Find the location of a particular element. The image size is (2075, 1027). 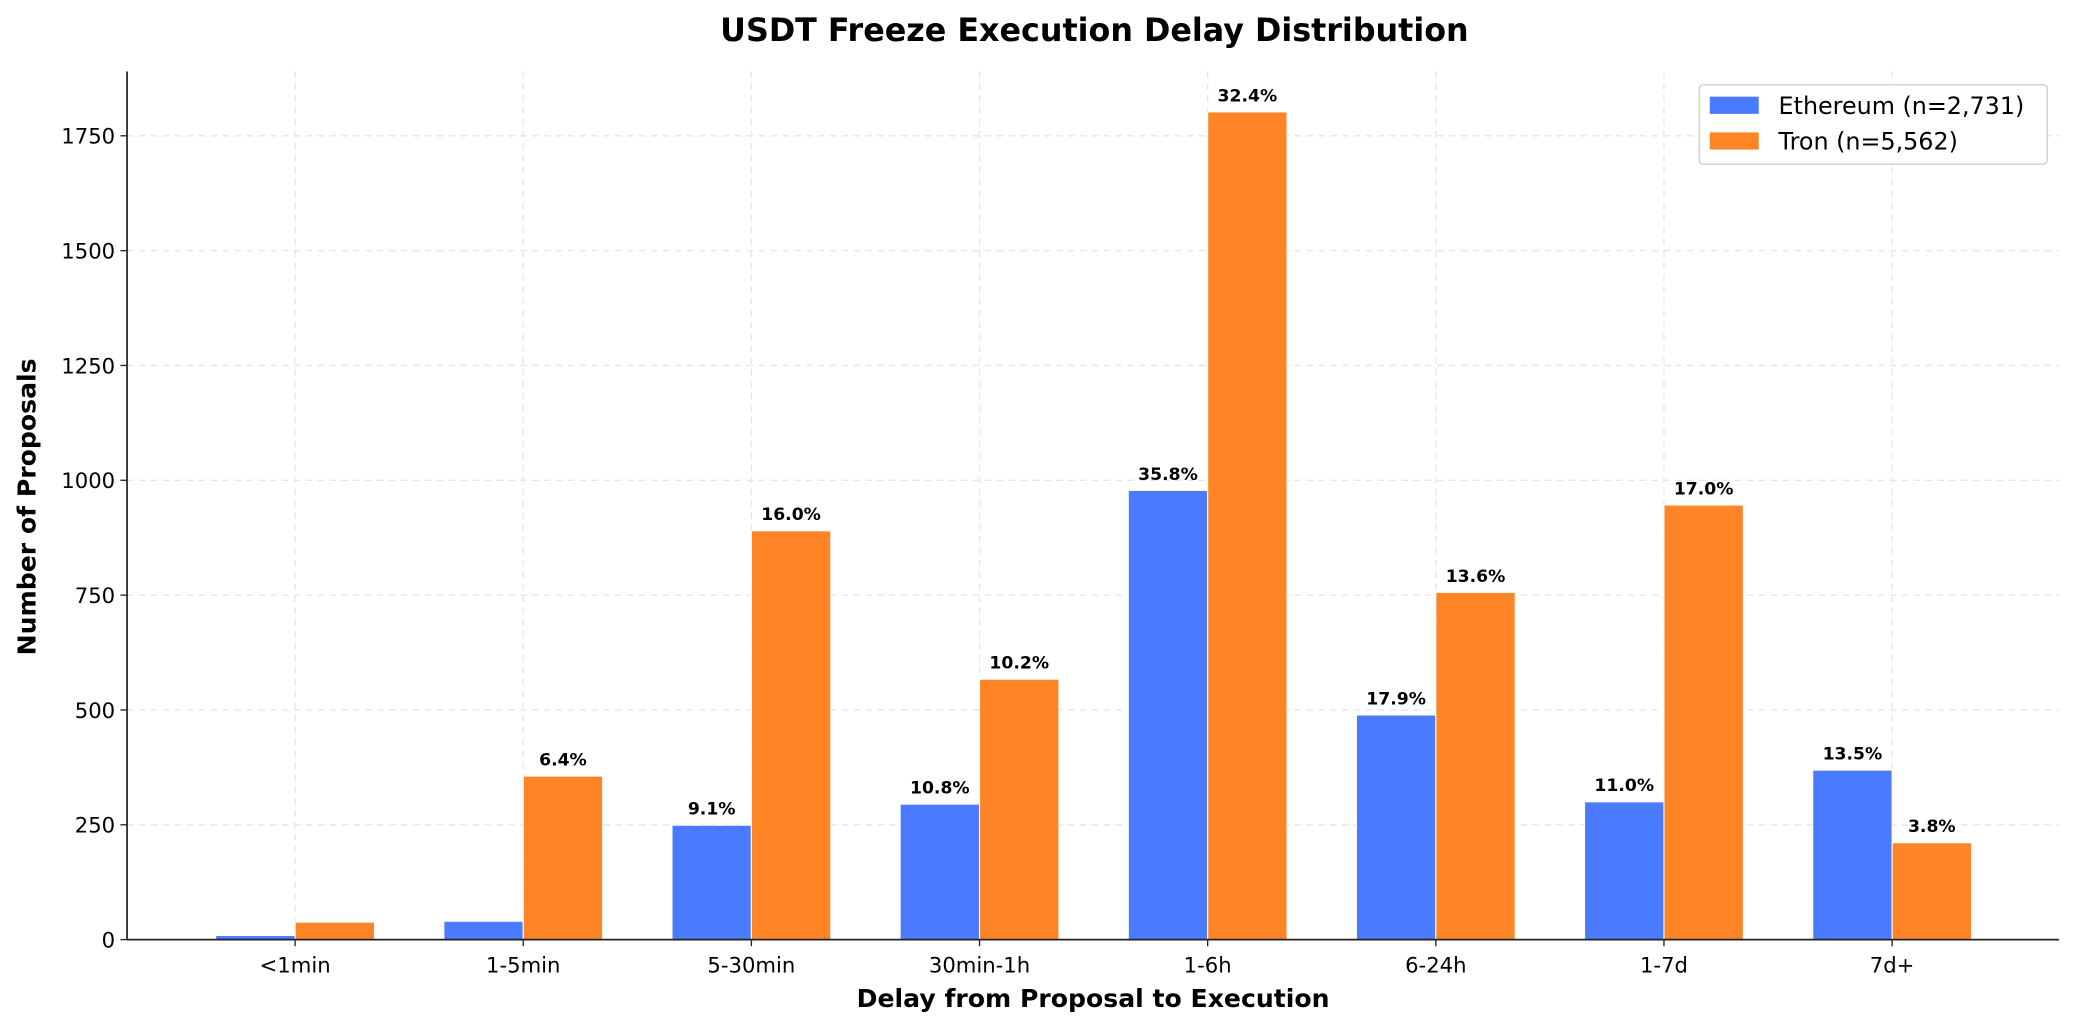

data-label: 17.0% is located at coordinates (1704, 490).